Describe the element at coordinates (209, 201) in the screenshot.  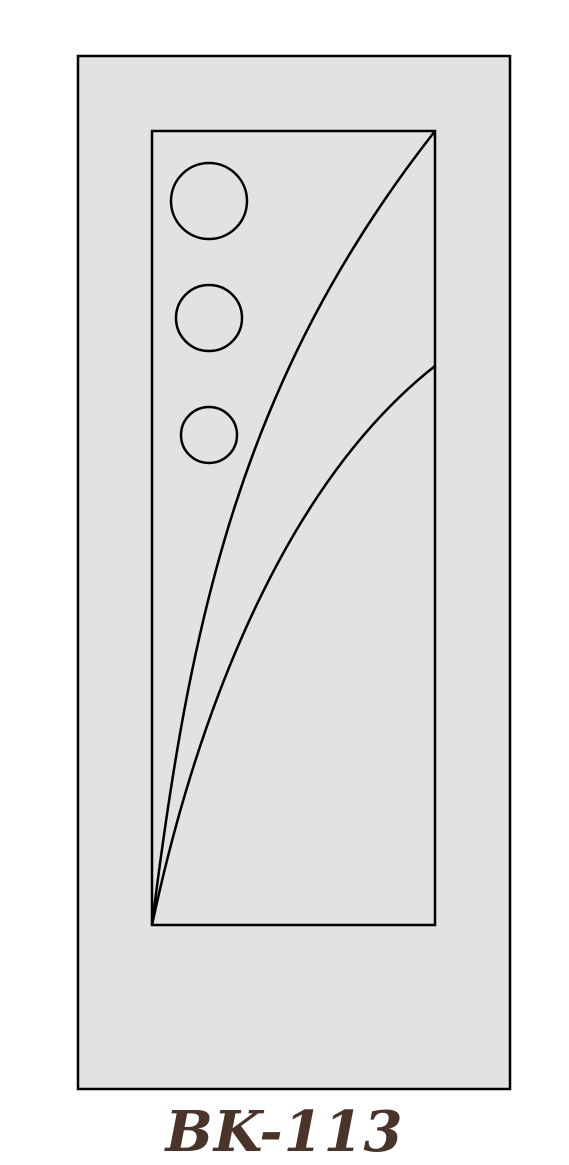
I see `circle-large` at that location.